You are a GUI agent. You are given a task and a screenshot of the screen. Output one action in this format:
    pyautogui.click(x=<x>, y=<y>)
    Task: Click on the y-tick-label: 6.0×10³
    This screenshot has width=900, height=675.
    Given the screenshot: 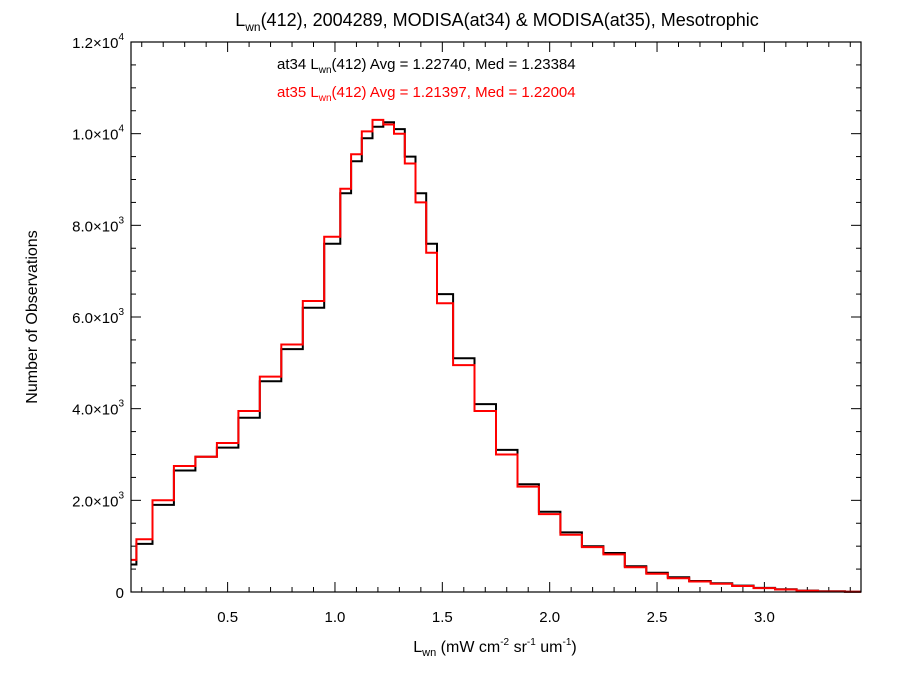 What is the action you would take?
    pyautogui.click(x=98, y=317)
    